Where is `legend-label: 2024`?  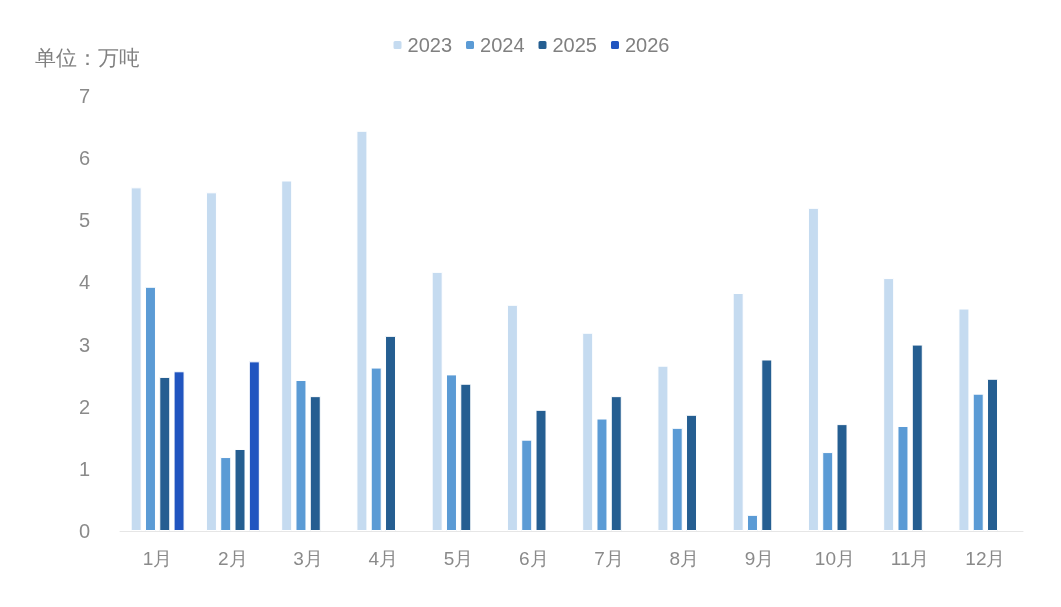 legend-label: 2024 is located at coordinates (502, 45).